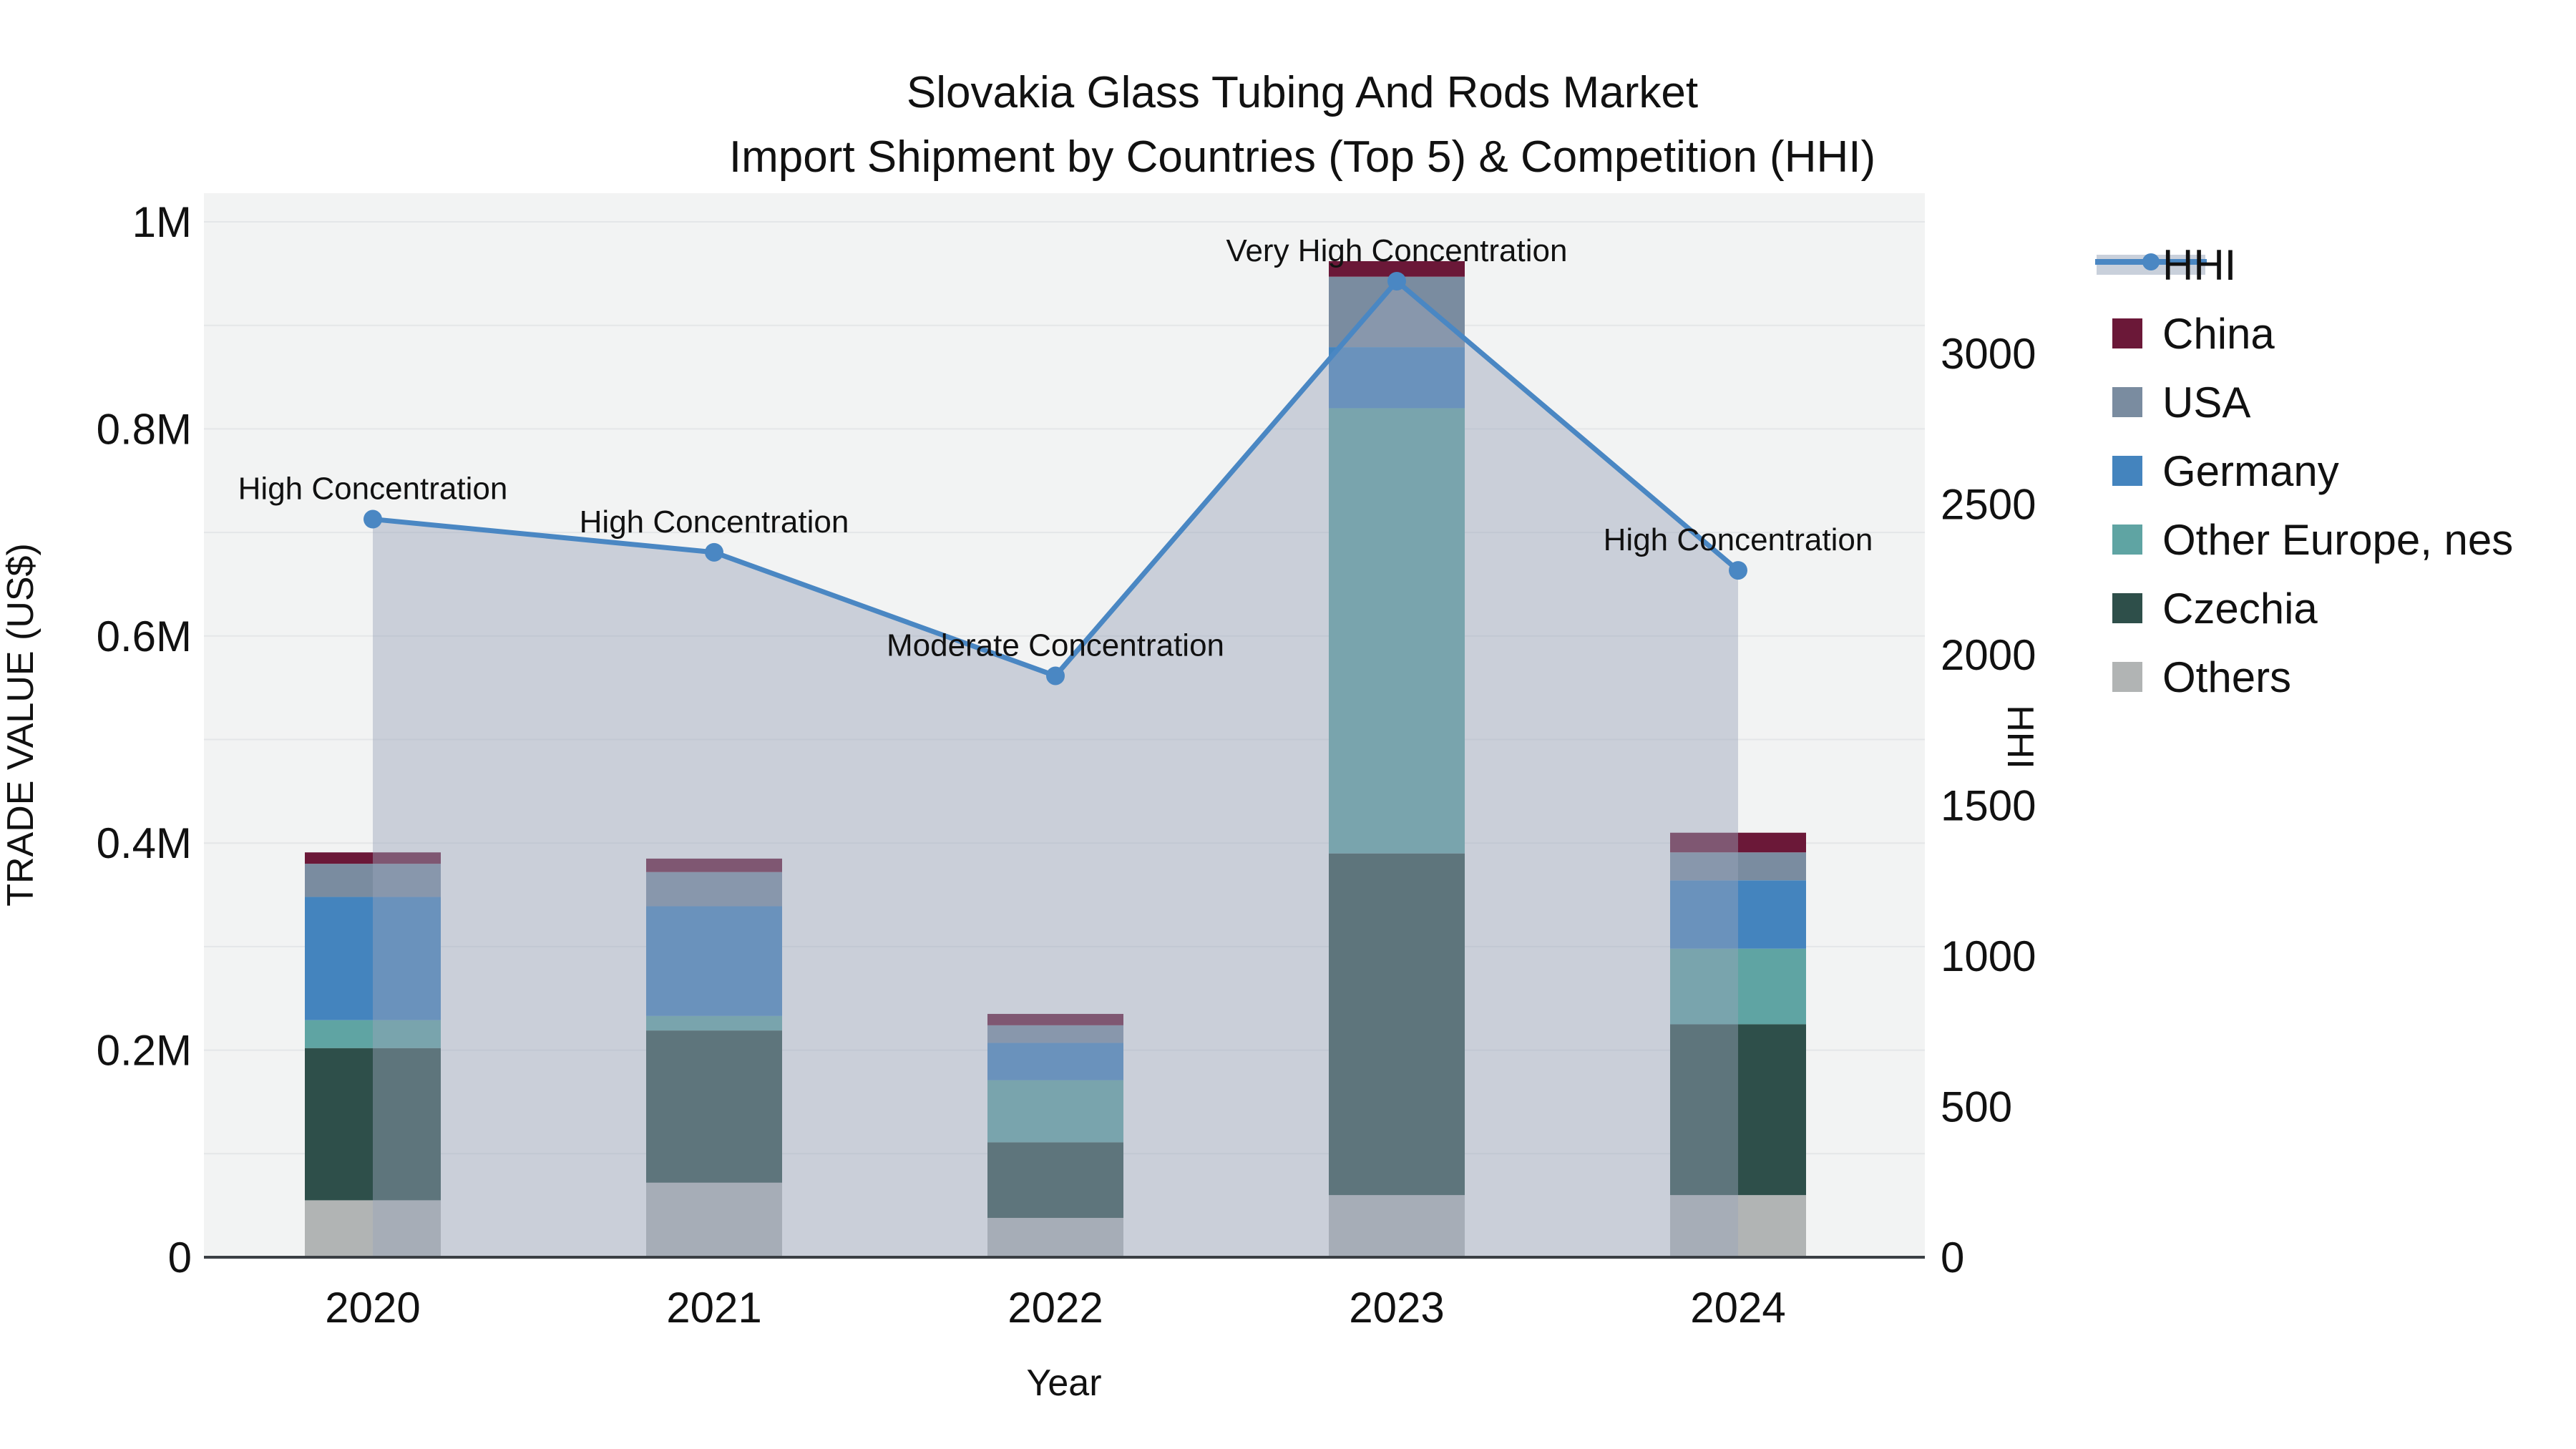  What do you see at coordinates (1302, 92) in the screenshot?
I see `chart-title-line1: Slovakia Glass Tubing And Rods Market` at bounding box center [1302, 92].